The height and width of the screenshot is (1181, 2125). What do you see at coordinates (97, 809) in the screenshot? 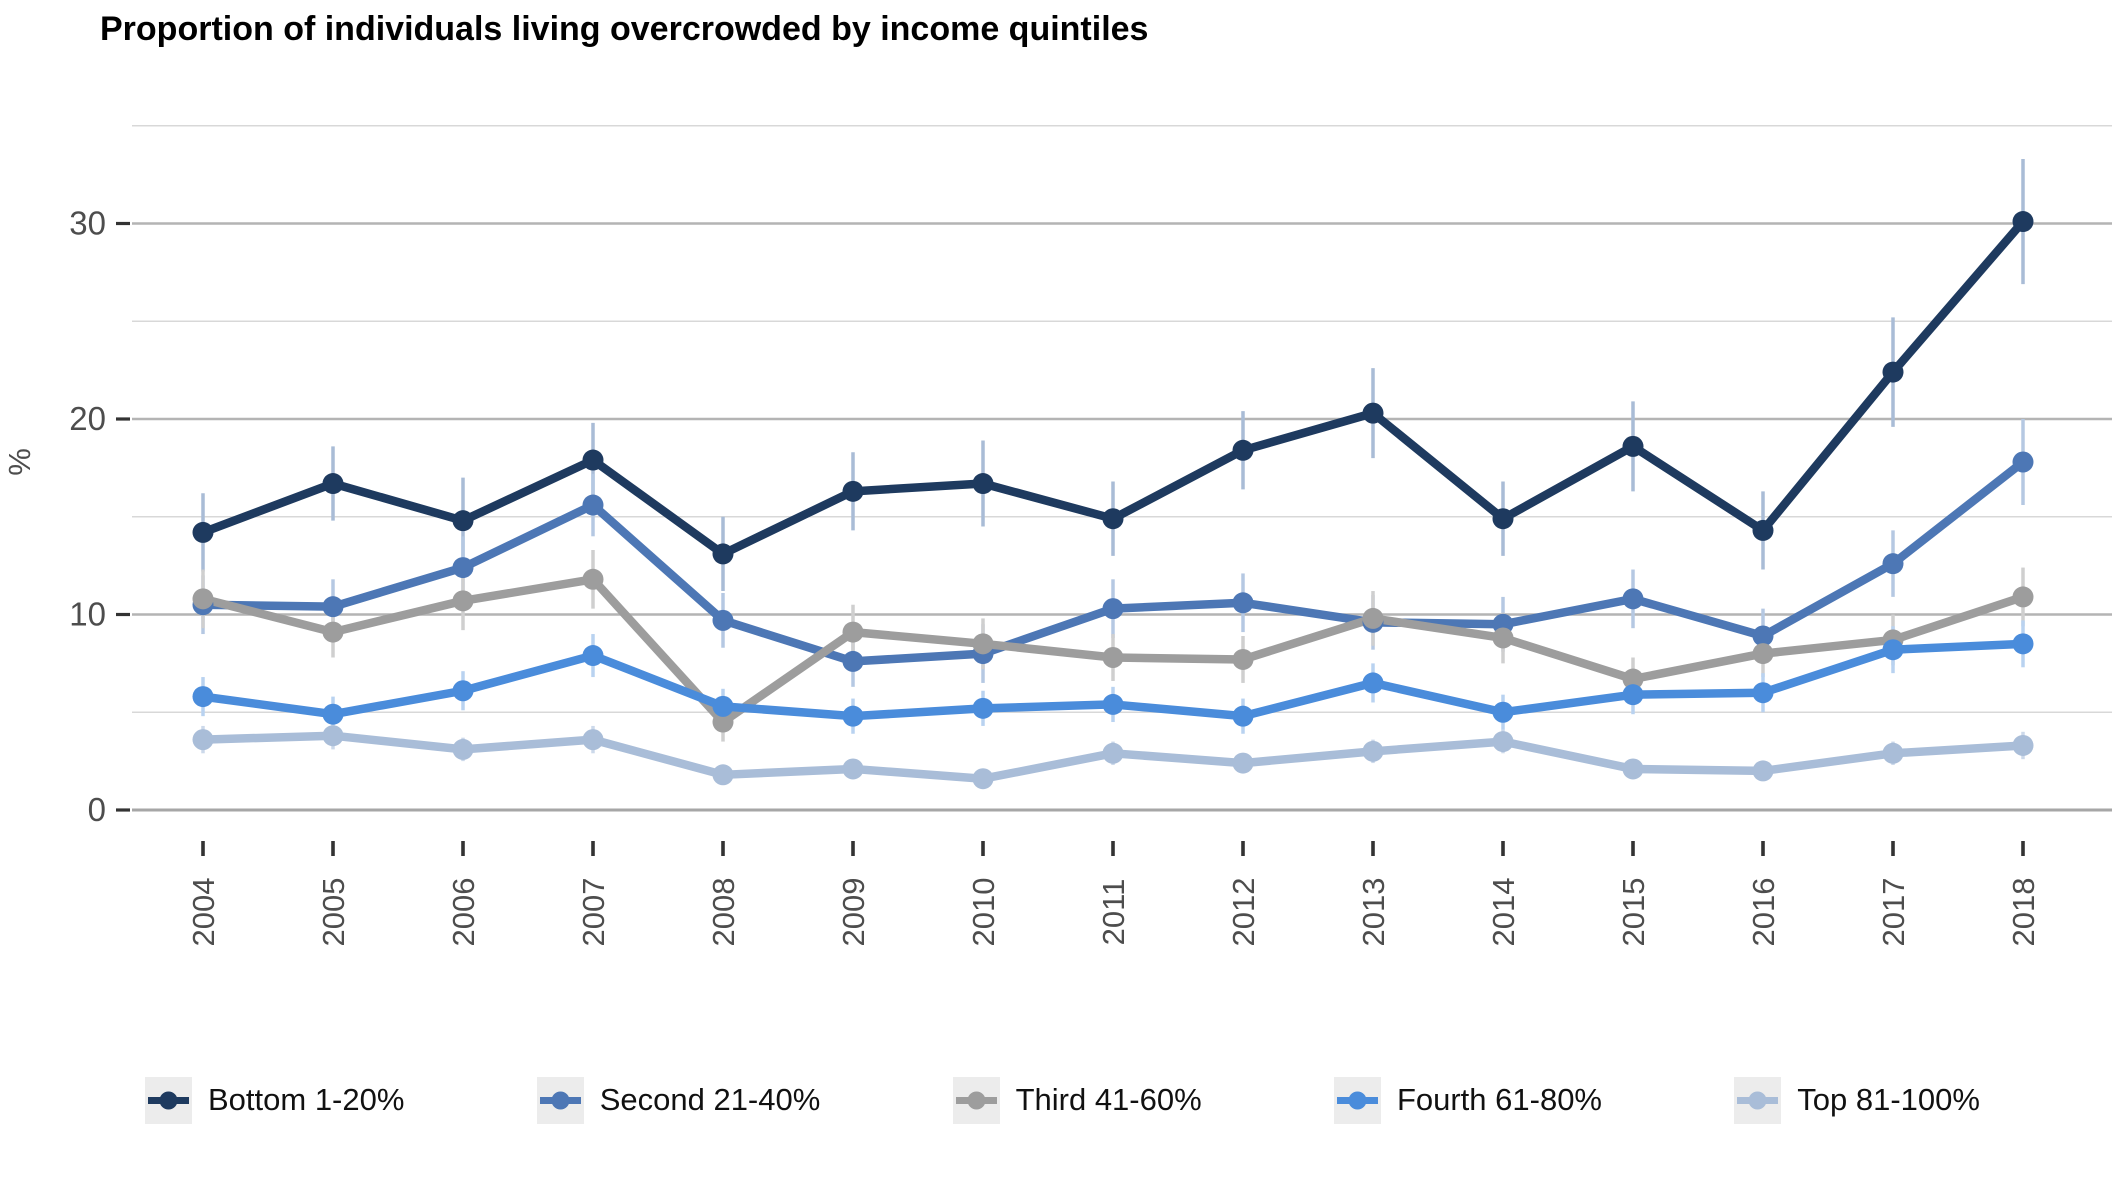
I see `y-tick-label: 0` at bounding box center [97, 809].